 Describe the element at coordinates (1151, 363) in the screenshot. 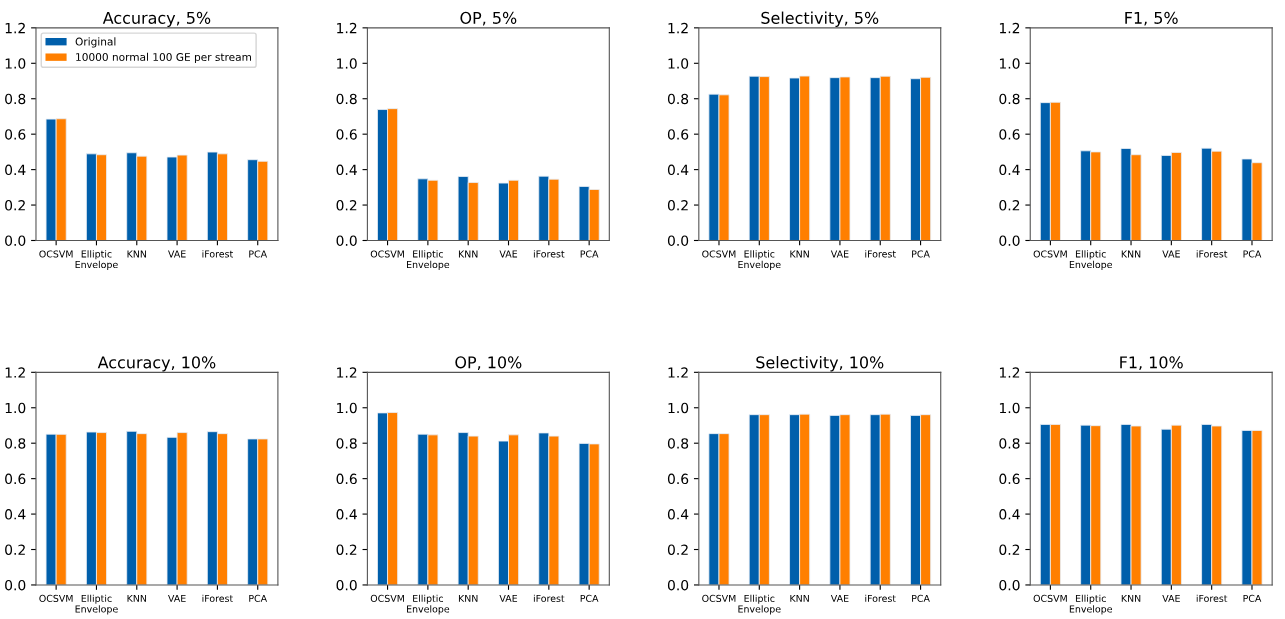

I see `chart-title: F1, 10%` at that location.